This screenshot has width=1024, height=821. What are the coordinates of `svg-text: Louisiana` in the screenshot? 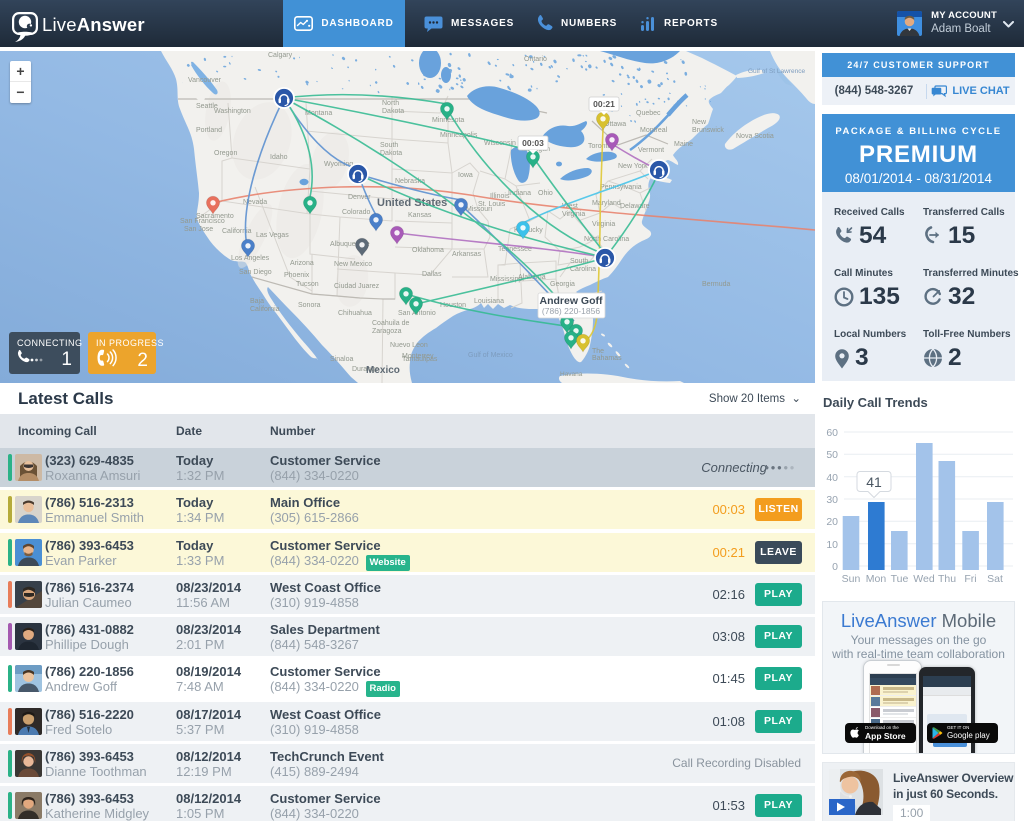 It's located at (489, 301).